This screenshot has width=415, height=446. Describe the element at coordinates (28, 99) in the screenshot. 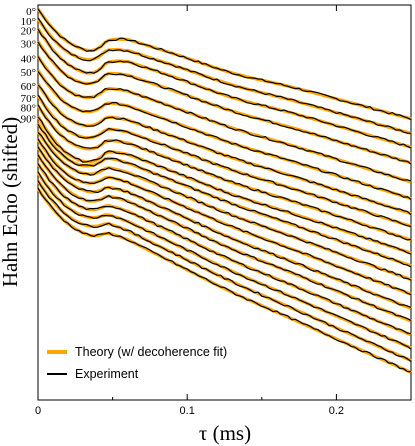

I see `curve-label: 70°` at that location.